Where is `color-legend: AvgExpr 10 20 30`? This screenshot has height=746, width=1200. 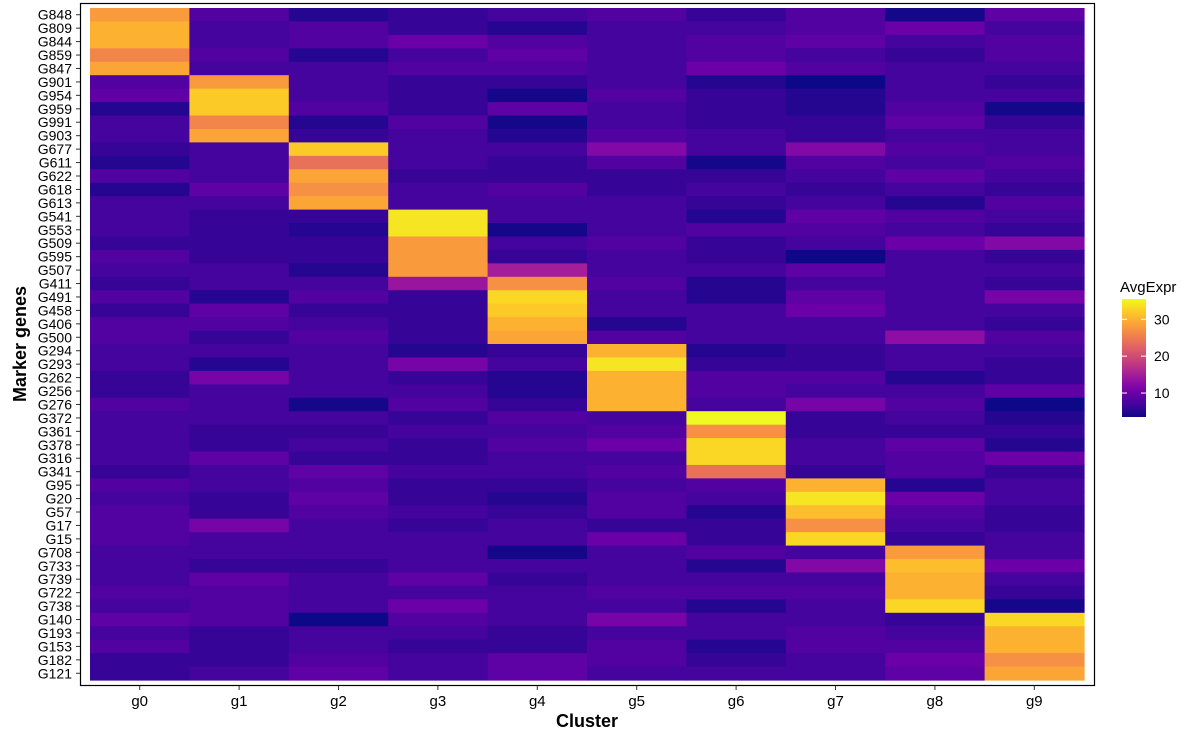 color-legend: AvgExpr 10 20 30 is located at coordinates (1148, 348).